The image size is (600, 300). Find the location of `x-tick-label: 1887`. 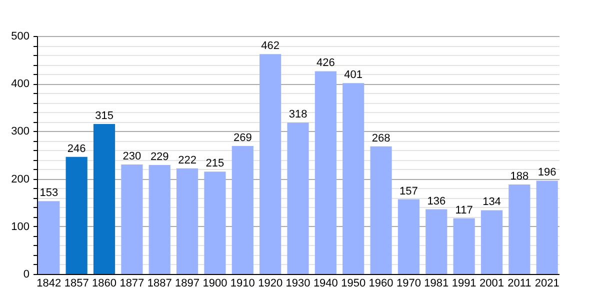

x-tick-label: 1887 is located at coordinates (159, 284).